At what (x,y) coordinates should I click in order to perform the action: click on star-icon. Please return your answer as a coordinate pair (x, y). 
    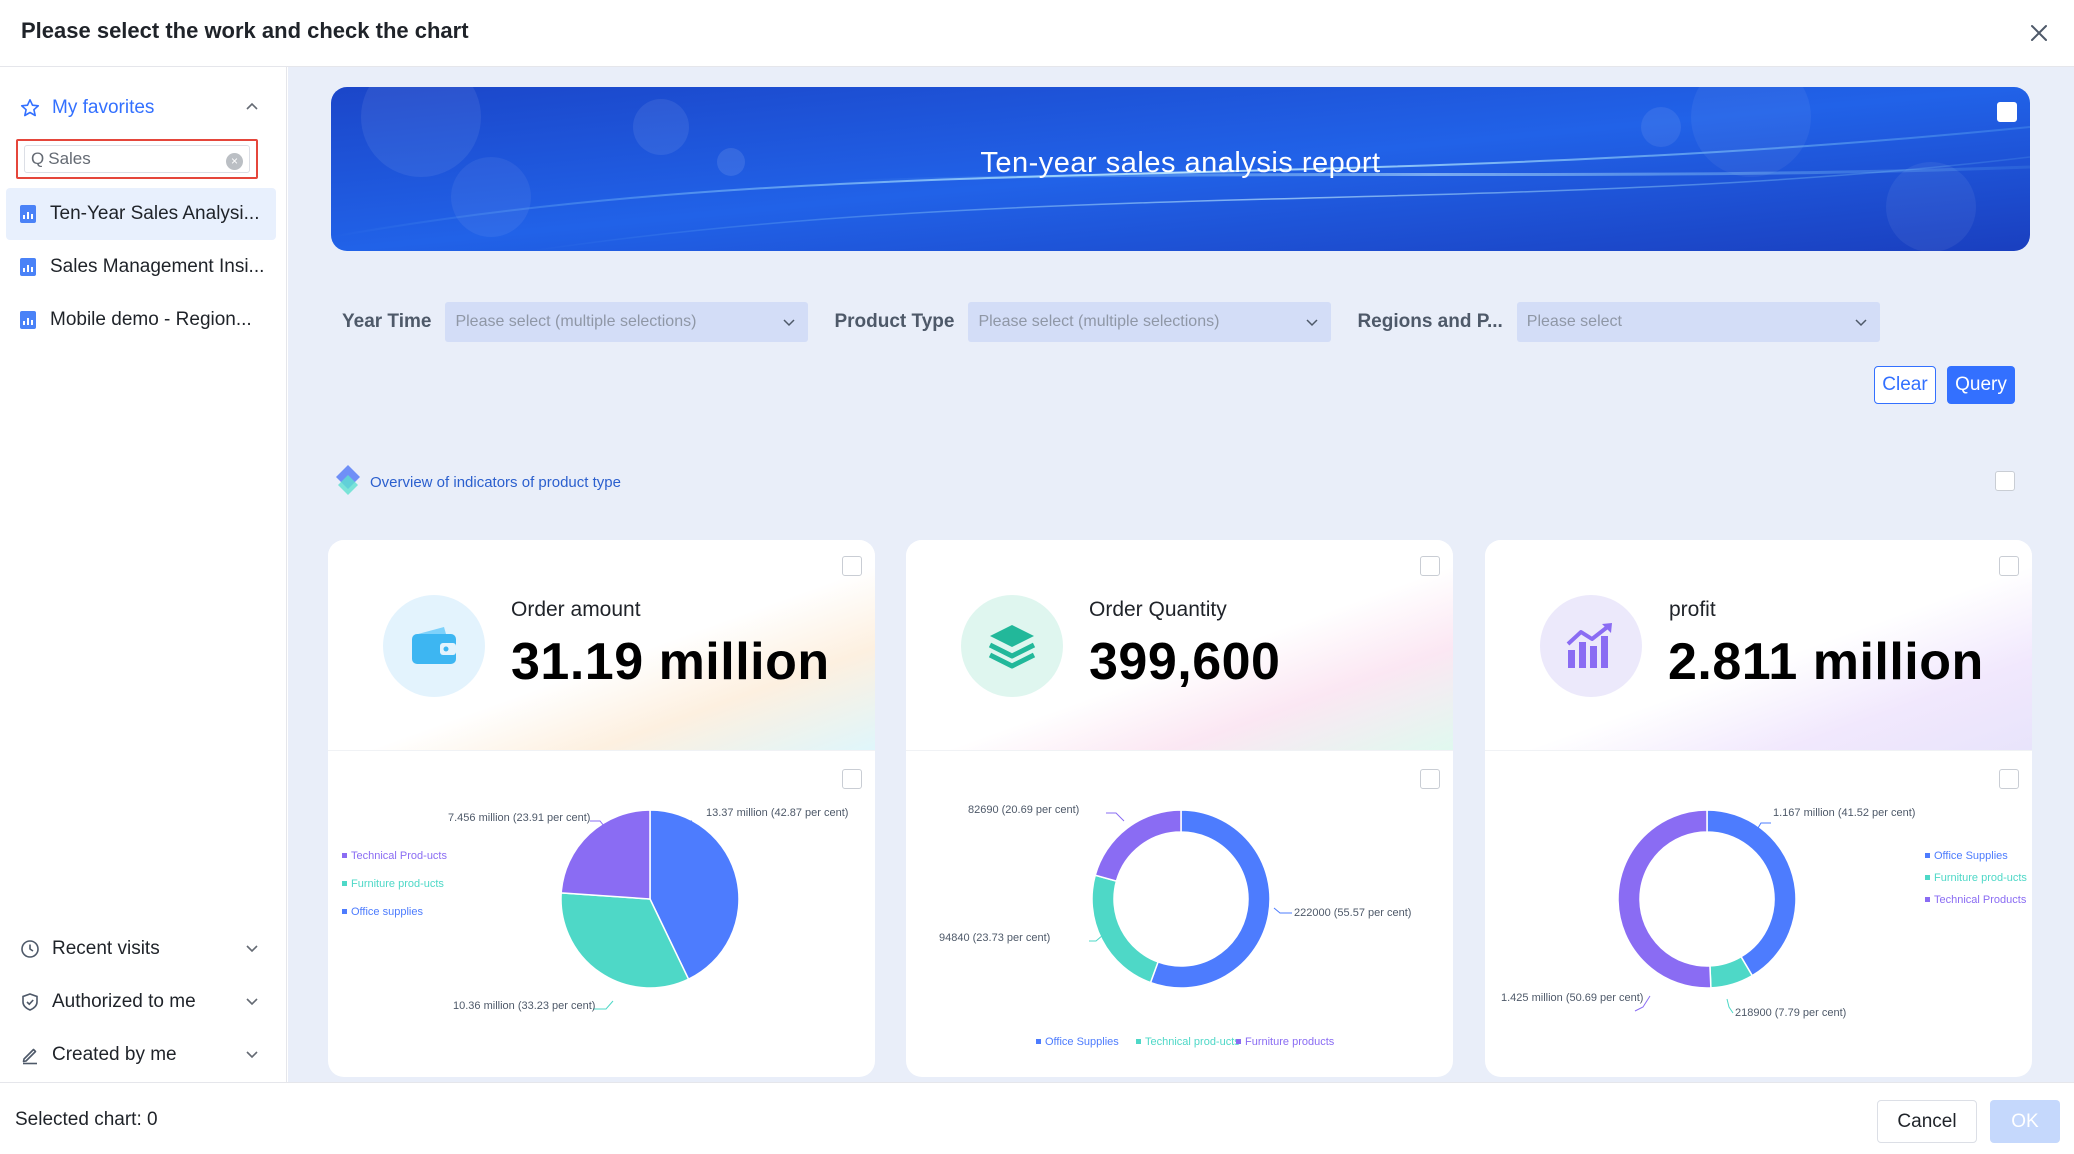
    Looking at the image, I should click on (30, 108).